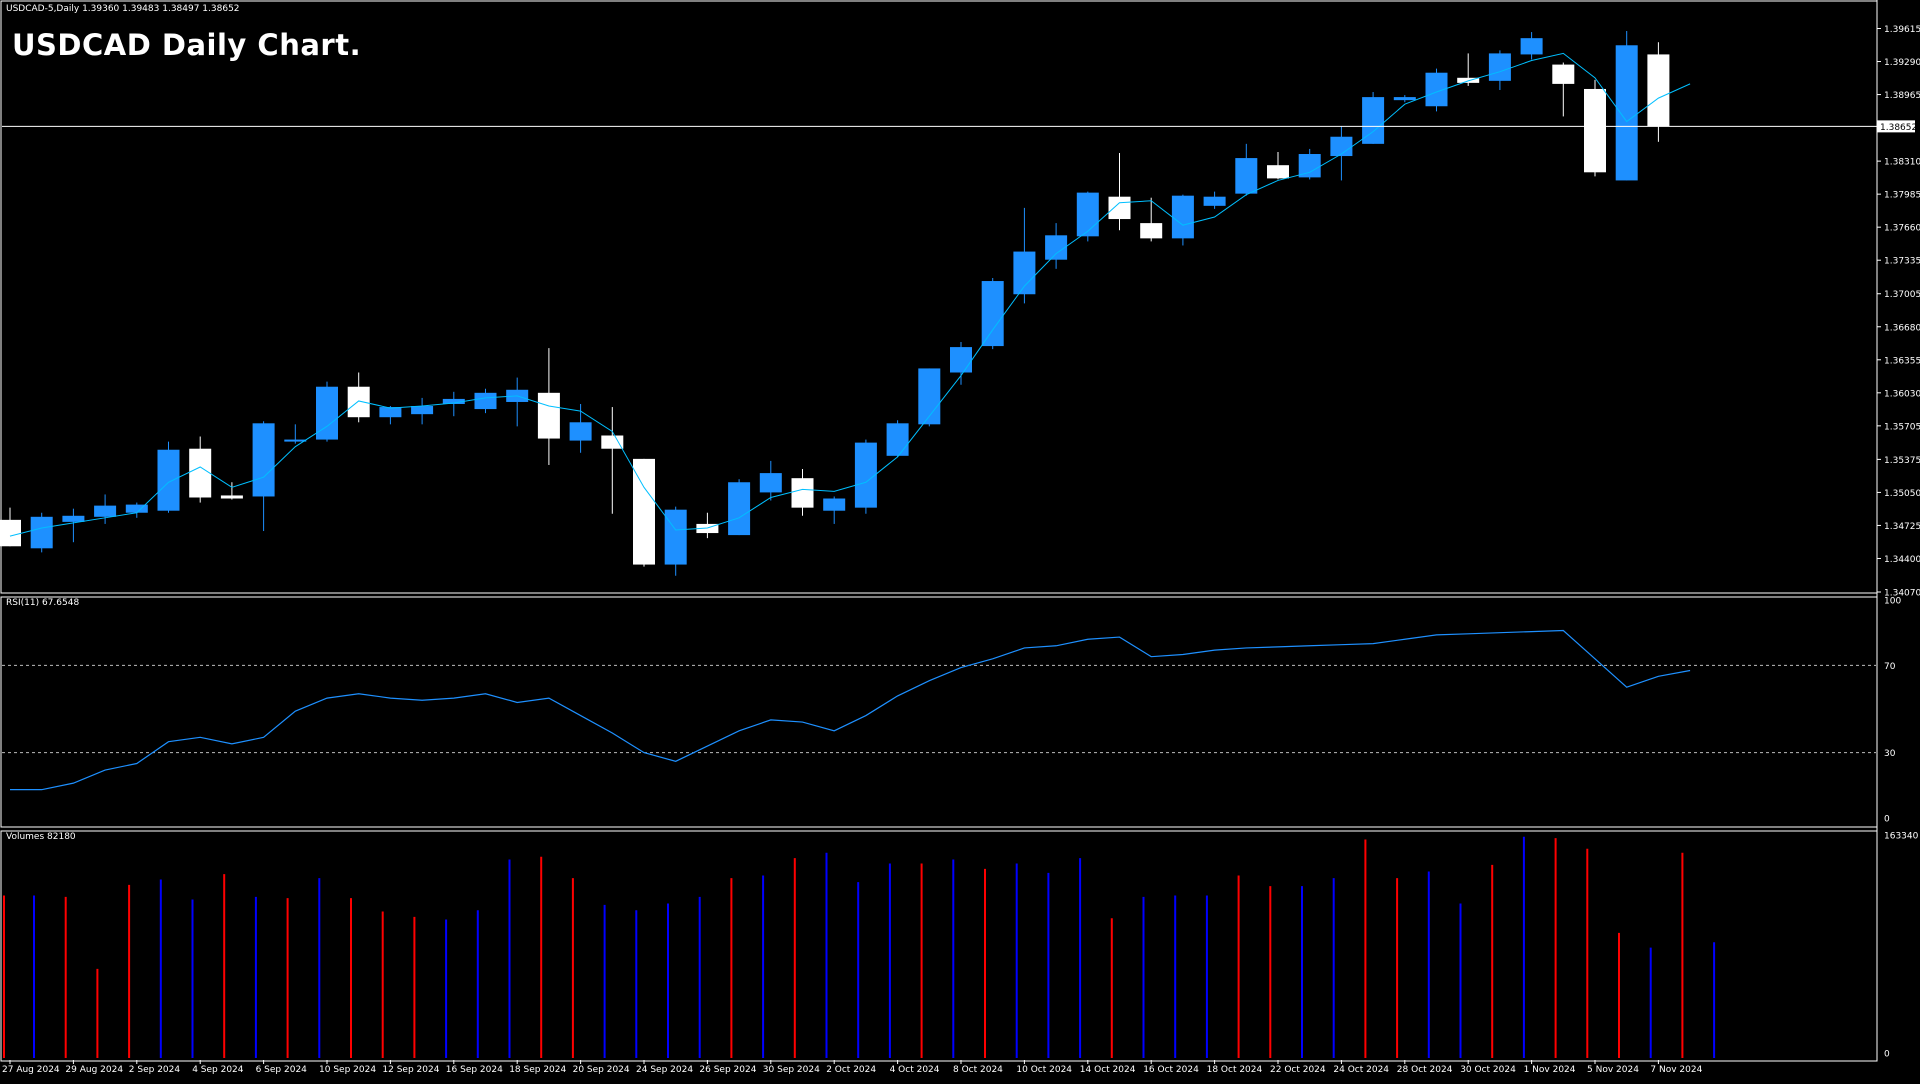  What do you see at coordinates (155, 1070) in the screenshot?
I see `time-tick-label: 2 Sep 2024` at bounding box center [155, 1070].